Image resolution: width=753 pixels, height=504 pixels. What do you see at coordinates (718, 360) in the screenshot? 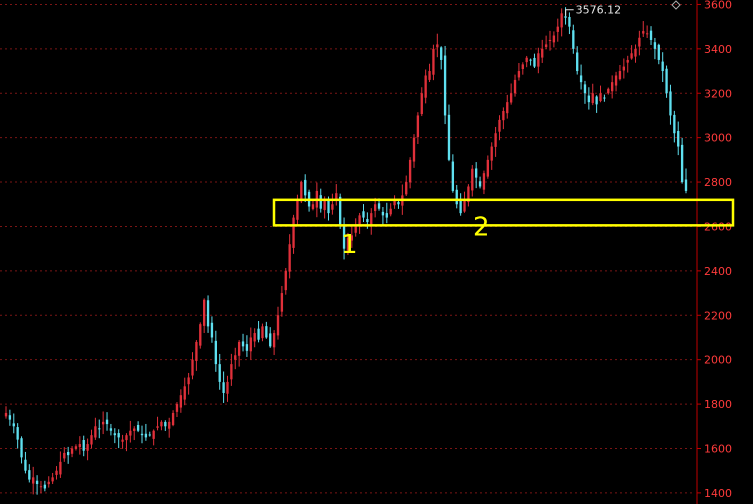
I see `tick-label-2000: 2000` at bounding box center [718, 360].